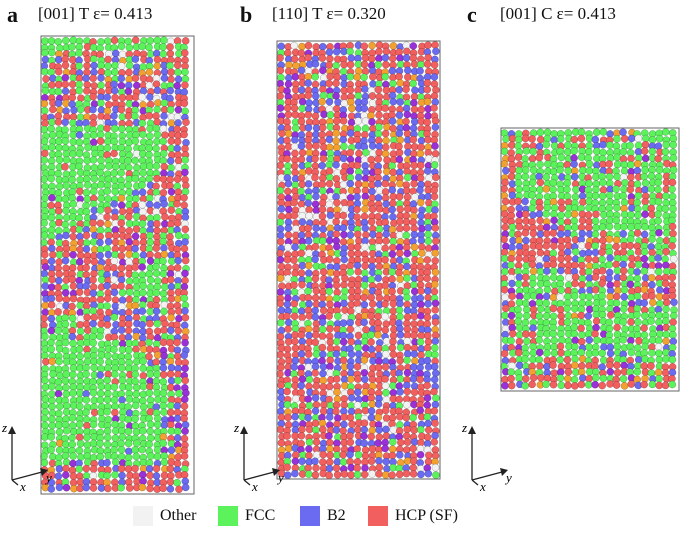  What do you see at coordinates (259, 456) in the screenshot?
I see `axis-triad-b: z y x` at bounding box center [259, 456].